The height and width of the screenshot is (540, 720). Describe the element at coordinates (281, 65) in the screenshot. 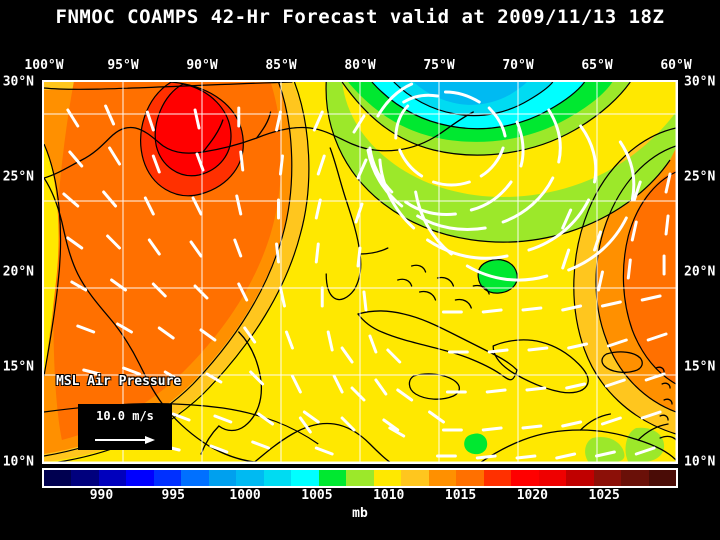

I see `lon-tick-label: 85°W` at that location.